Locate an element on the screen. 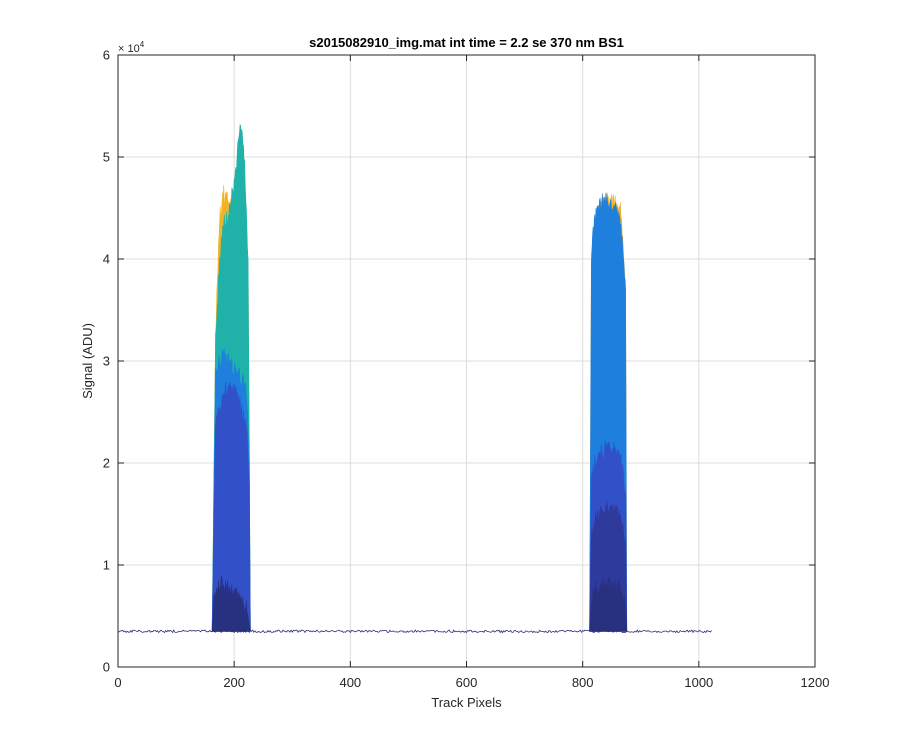 The image size is (900, 750). y-tick-label: 1 is located at coordinates (106, 565).